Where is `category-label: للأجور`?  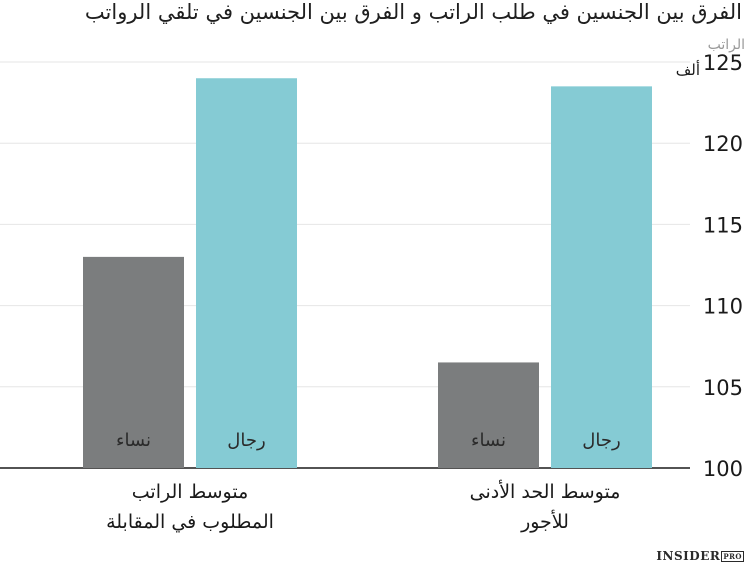 category-label: للأجور is located at coordinates (544, 521).